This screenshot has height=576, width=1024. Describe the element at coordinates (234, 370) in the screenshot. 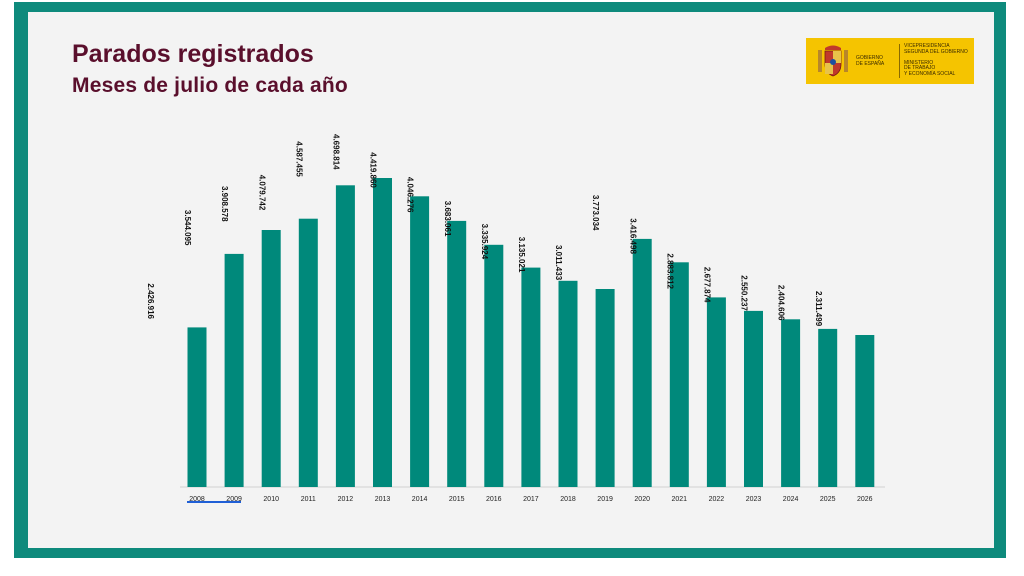

I see `bar-2009` at that location.